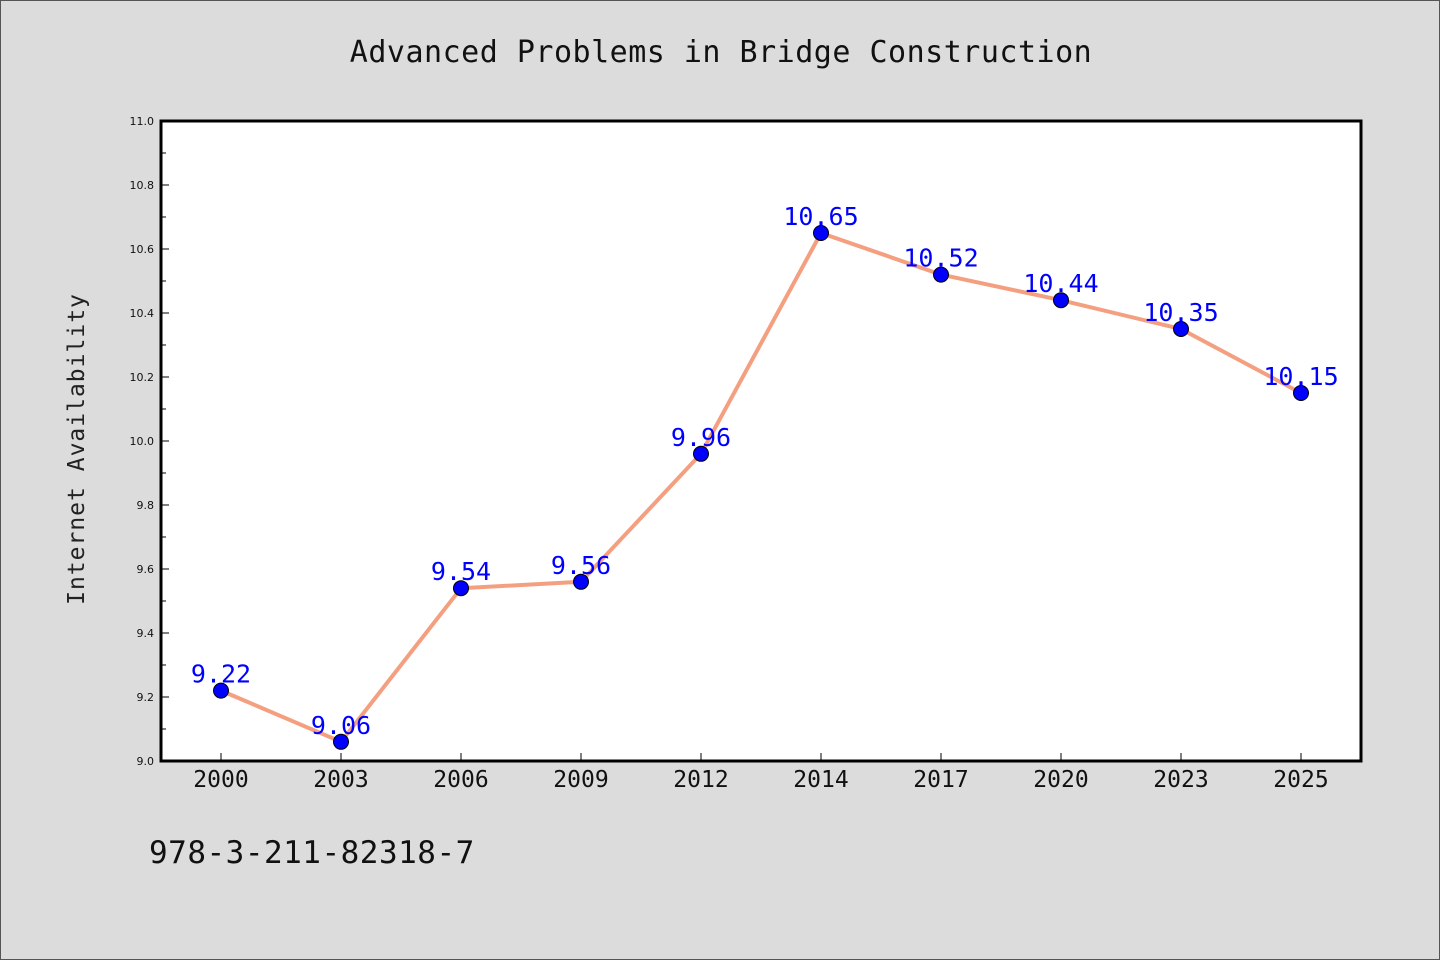 This screenshot has width=1440, height=960. Describe the element at coordinates (1180, 780) in the screenshot. I see `x-tick-label: 2023` at that location.